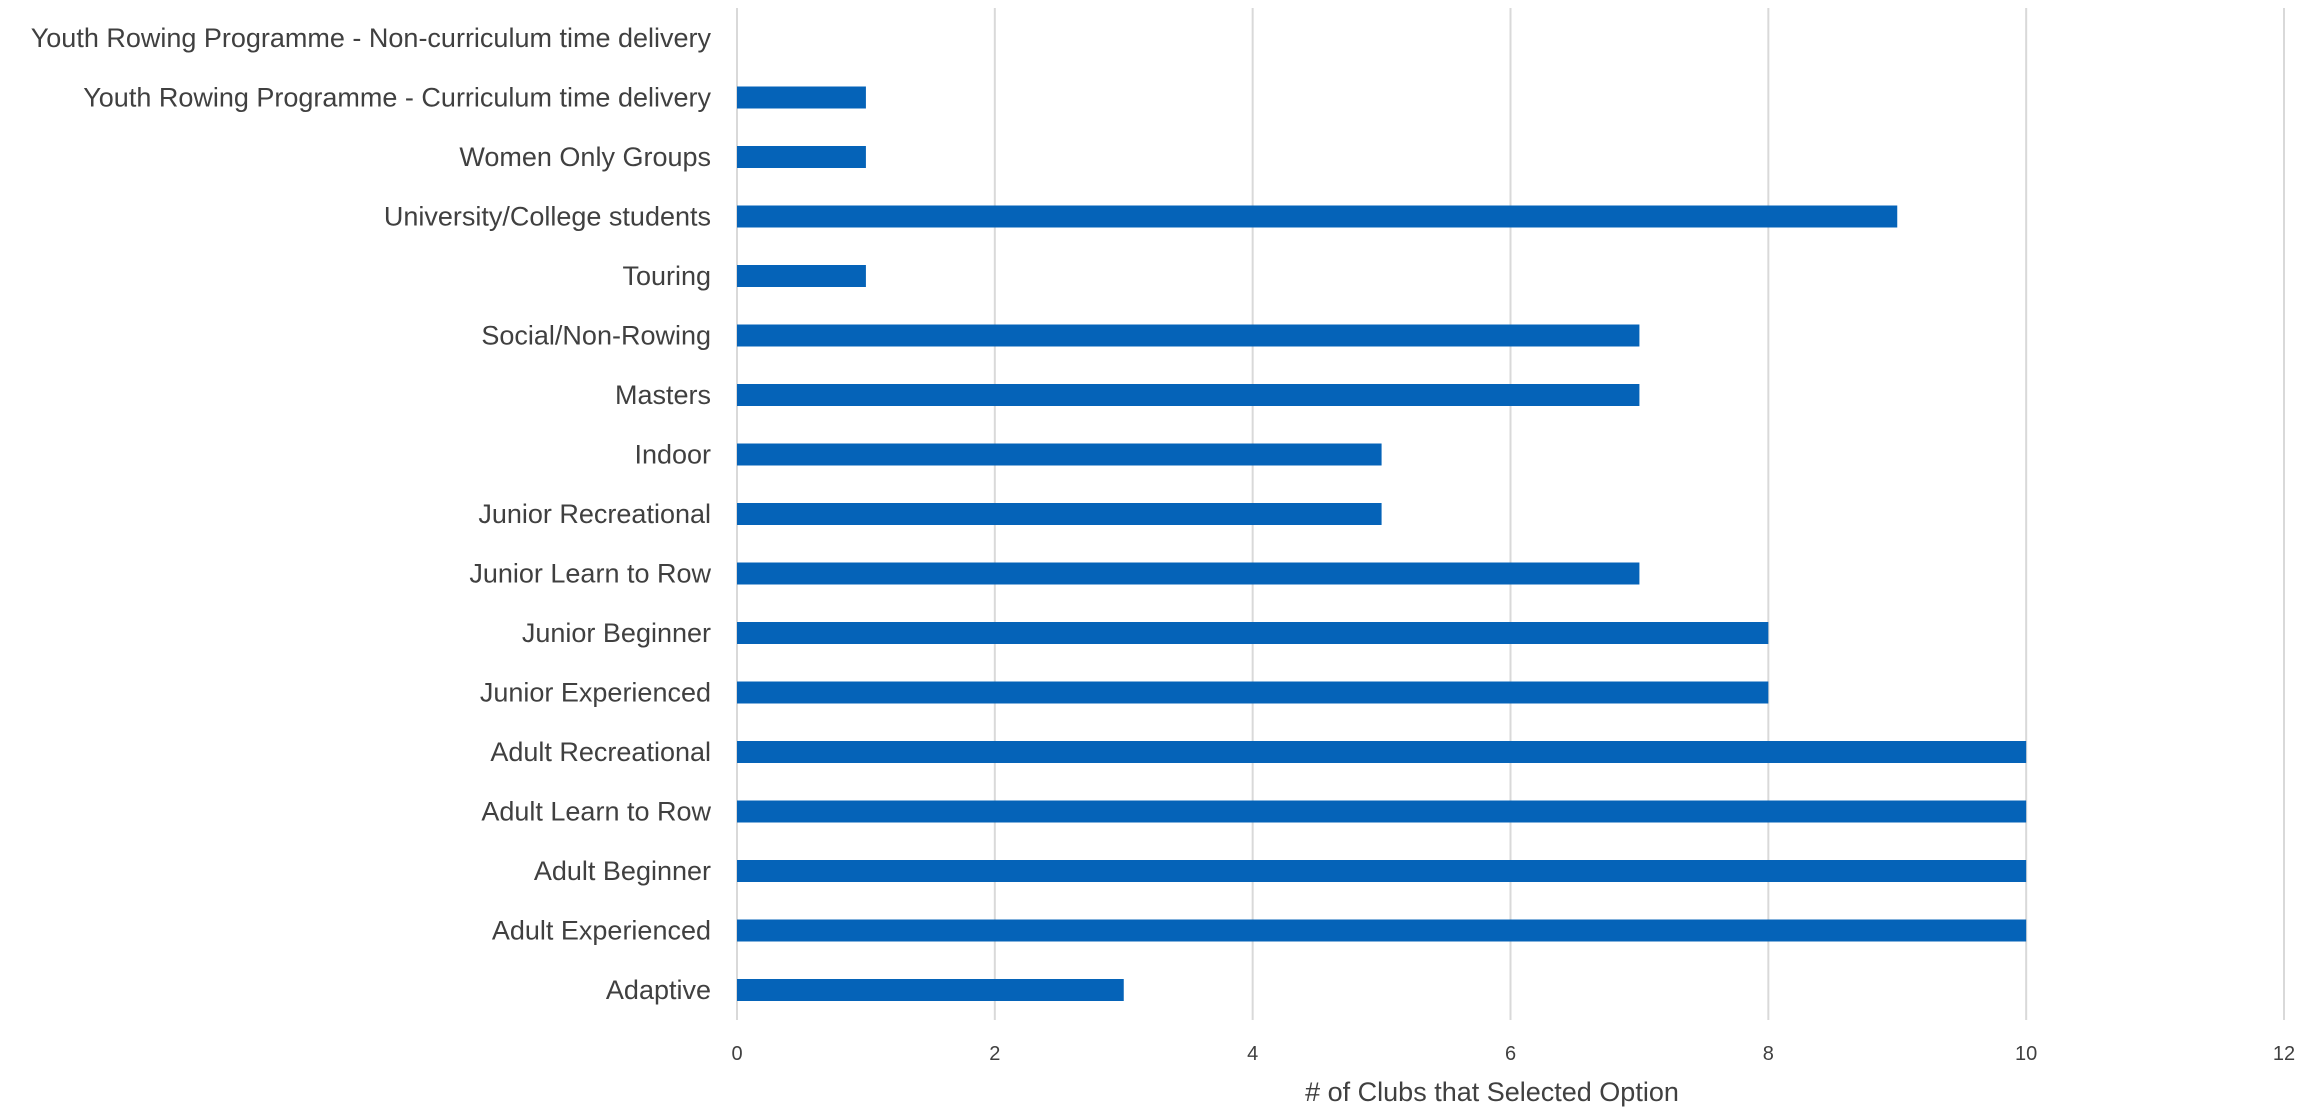 This screenshot has width=2303, height=1108. Describe the element at coordinates (2284, 1054) in the screenshot. I see `x-tick-label: 12` at that location.